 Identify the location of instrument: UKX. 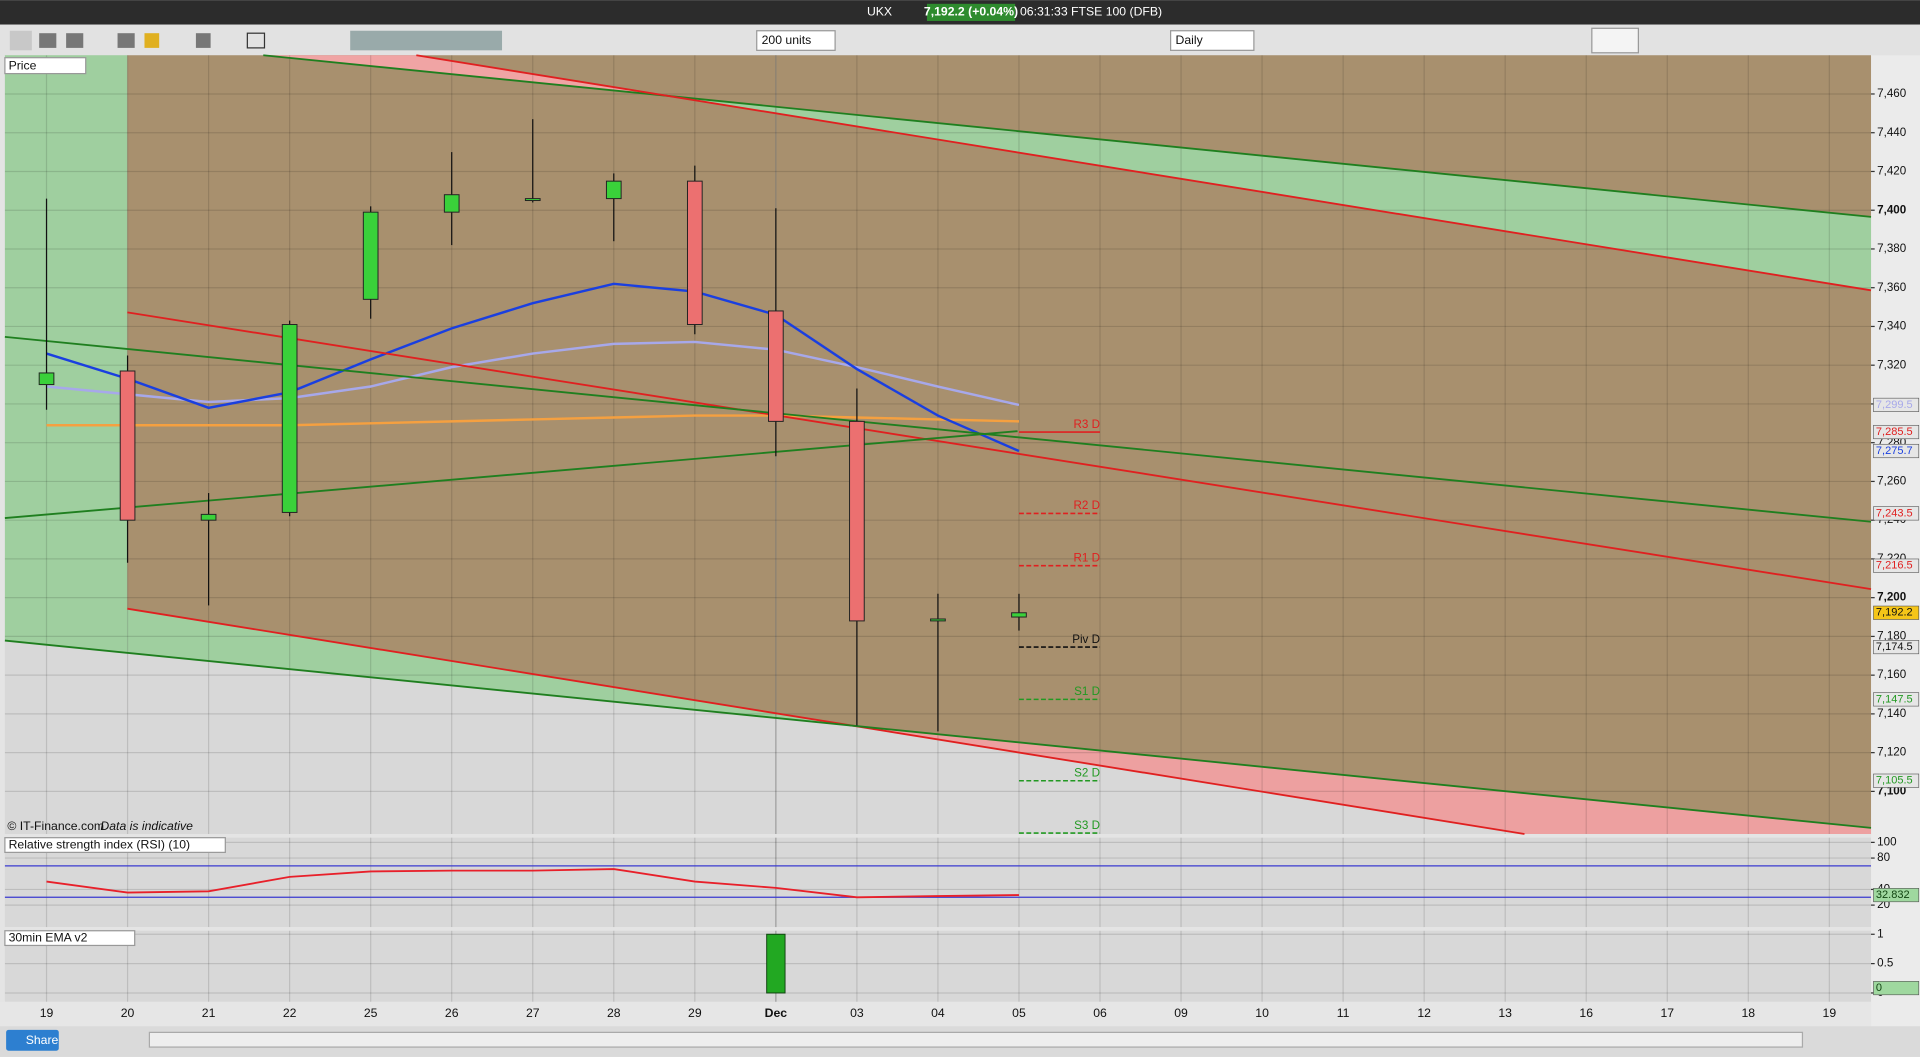
(879, 12).